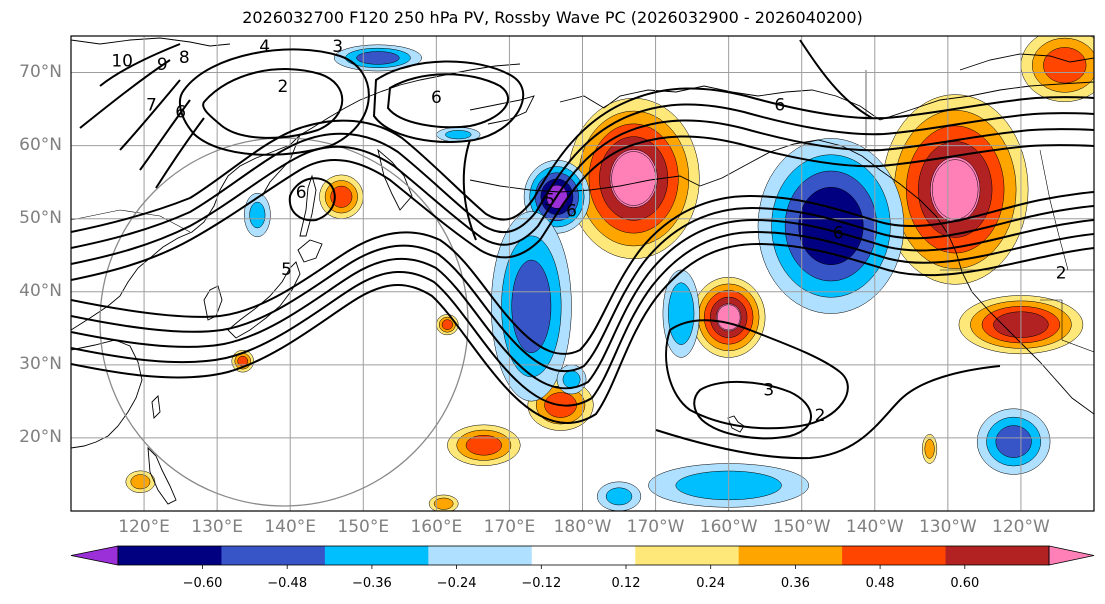 The height and width of the screenshot is (604, 1105). Describe the element at coordinates (94, 555) in the screenshot. I see `colorbar-under-extension` at that location.